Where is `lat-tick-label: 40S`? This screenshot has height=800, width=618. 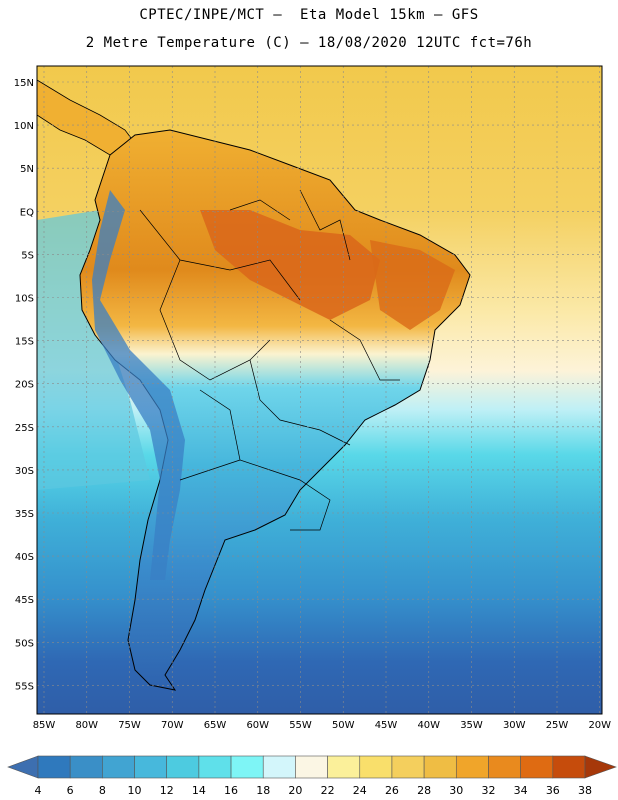
lat-tick-label: 40S is located at coordinates (24, 557).